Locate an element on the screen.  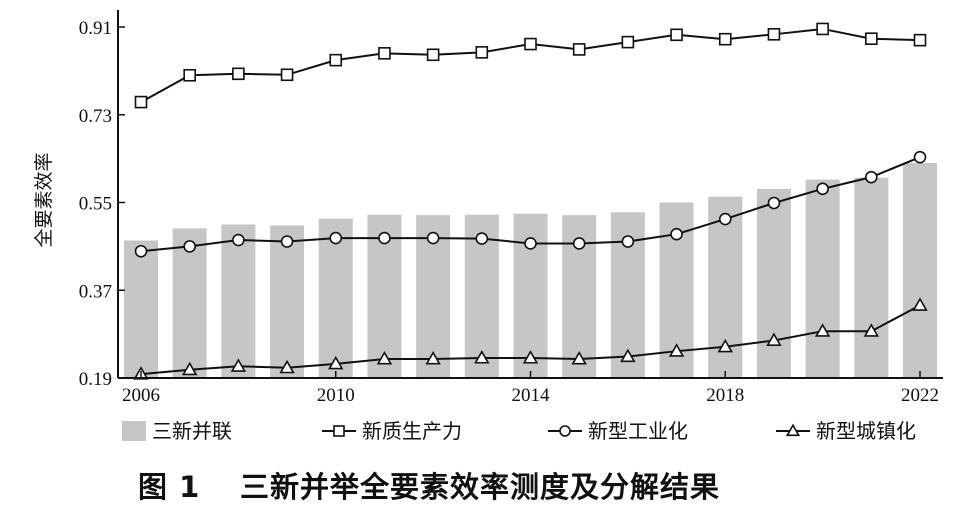
x-tick-label: 2014 is located at coordinates (531, 395).